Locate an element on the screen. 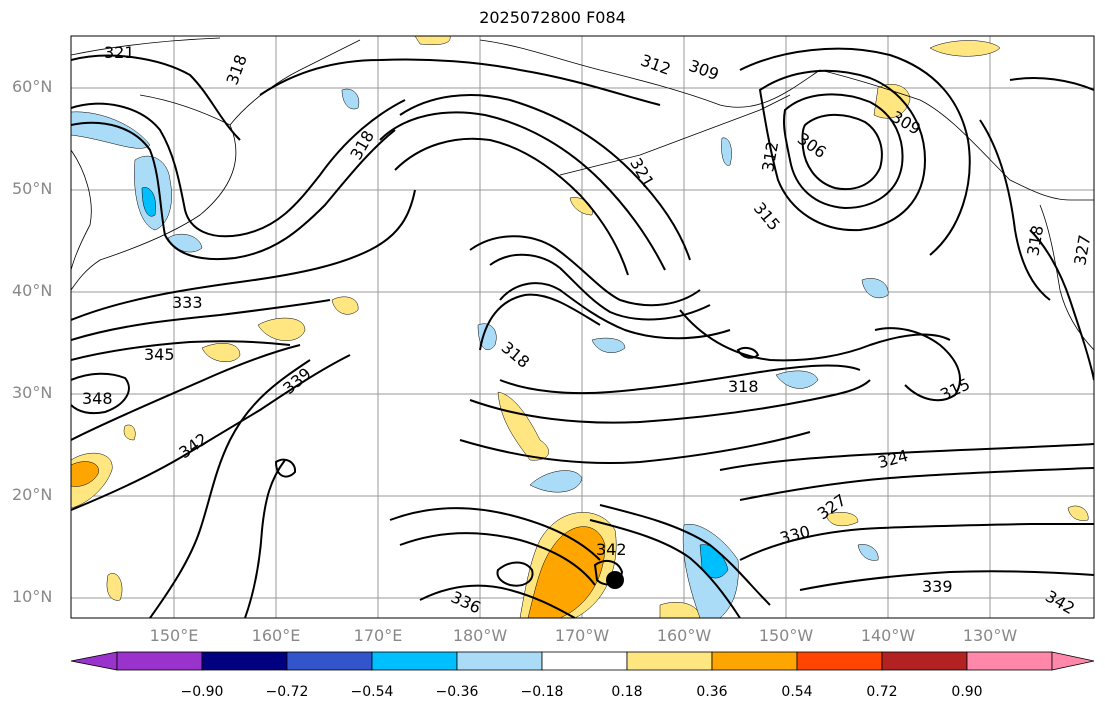  colorbar is located at coordinates (582, 661).